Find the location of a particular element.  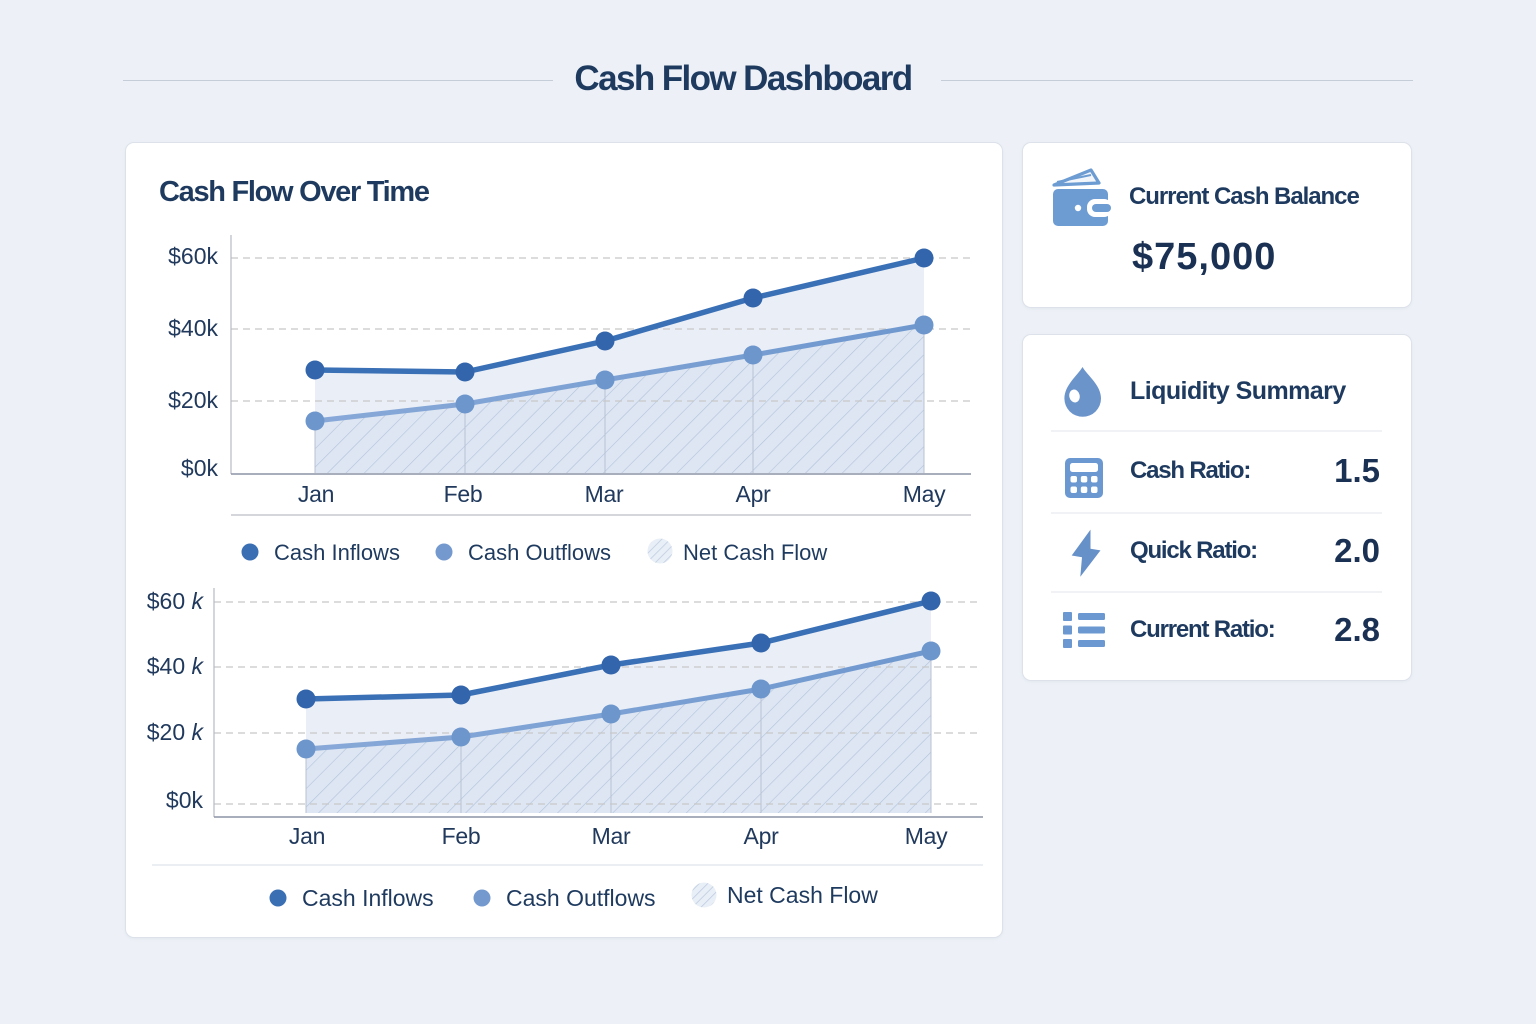

svg-text: $20 k is located at coordinates (176, 732).